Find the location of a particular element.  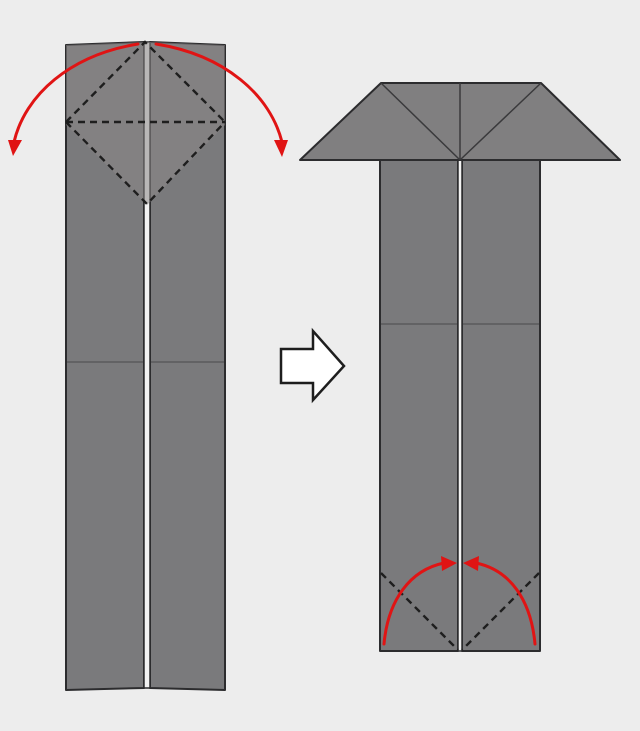

step-2-right-flap is located at coordinates (501, 405).